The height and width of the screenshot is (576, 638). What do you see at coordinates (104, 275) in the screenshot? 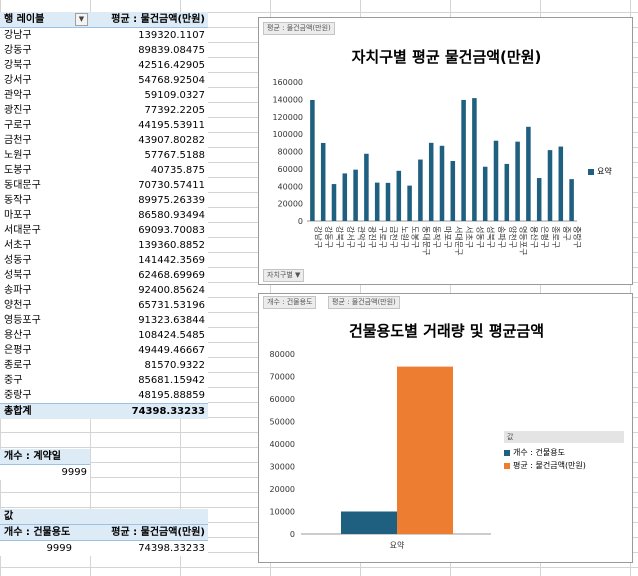
I see `pivot-row: 성북구 62468.69969` at bounding box center [104, 275].